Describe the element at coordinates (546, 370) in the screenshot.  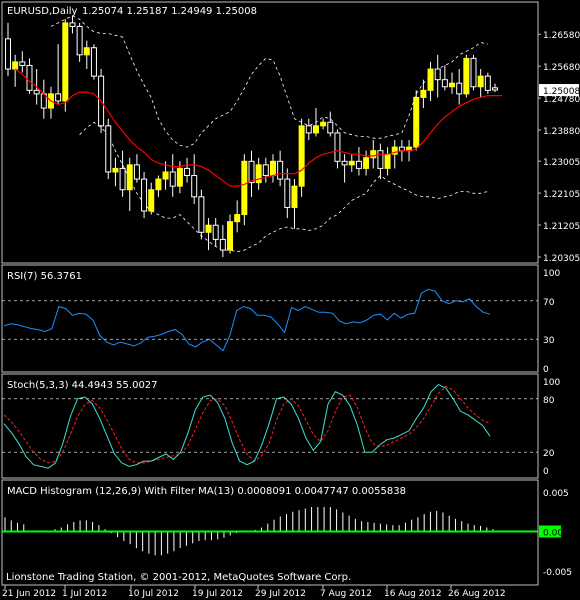
I see `rsi-tick-label: 0` at that location.